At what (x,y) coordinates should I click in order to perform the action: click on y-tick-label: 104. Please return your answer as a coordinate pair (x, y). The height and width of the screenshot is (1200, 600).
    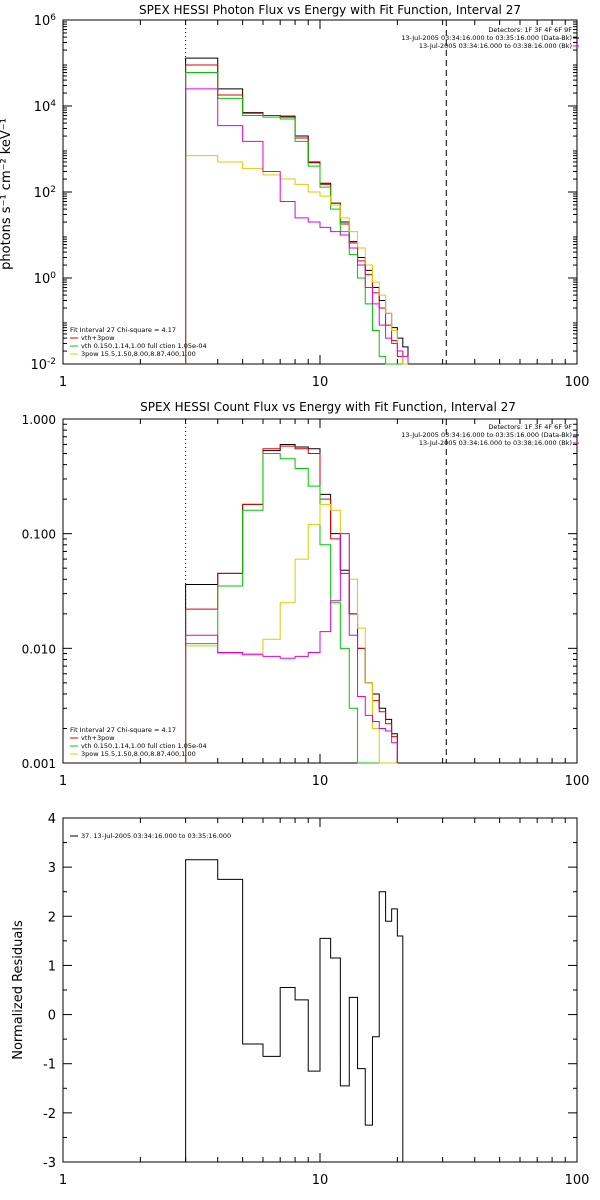
    Looking at the image, I should click on (45, 107).